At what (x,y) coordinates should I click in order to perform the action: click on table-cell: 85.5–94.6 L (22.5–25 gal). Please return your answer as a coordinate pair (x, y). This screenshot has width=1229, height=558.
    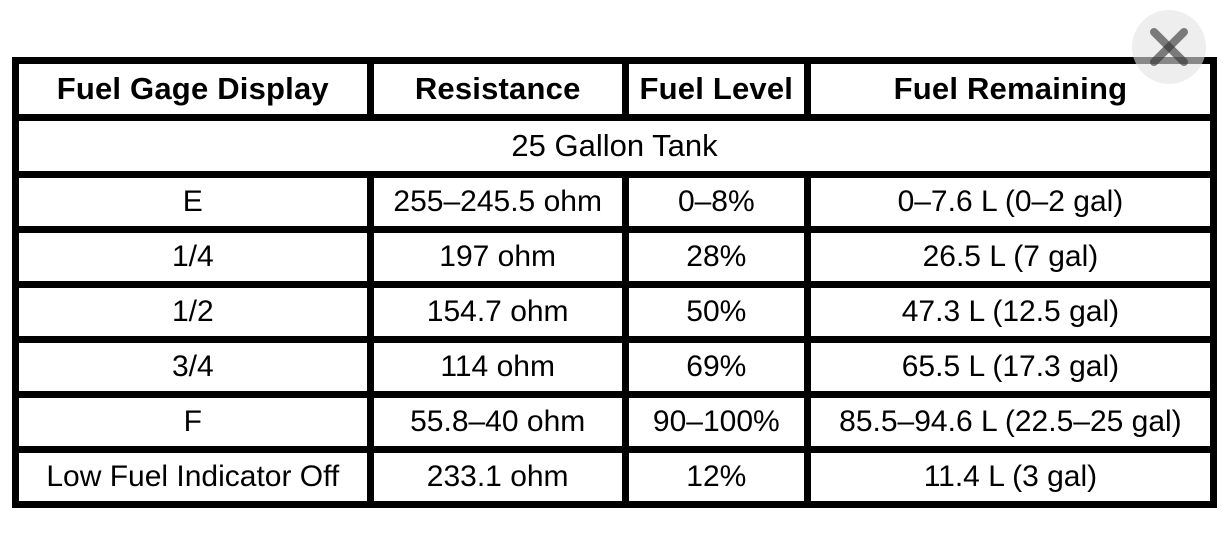
    Looking at the image, I should click on (1010, 422).